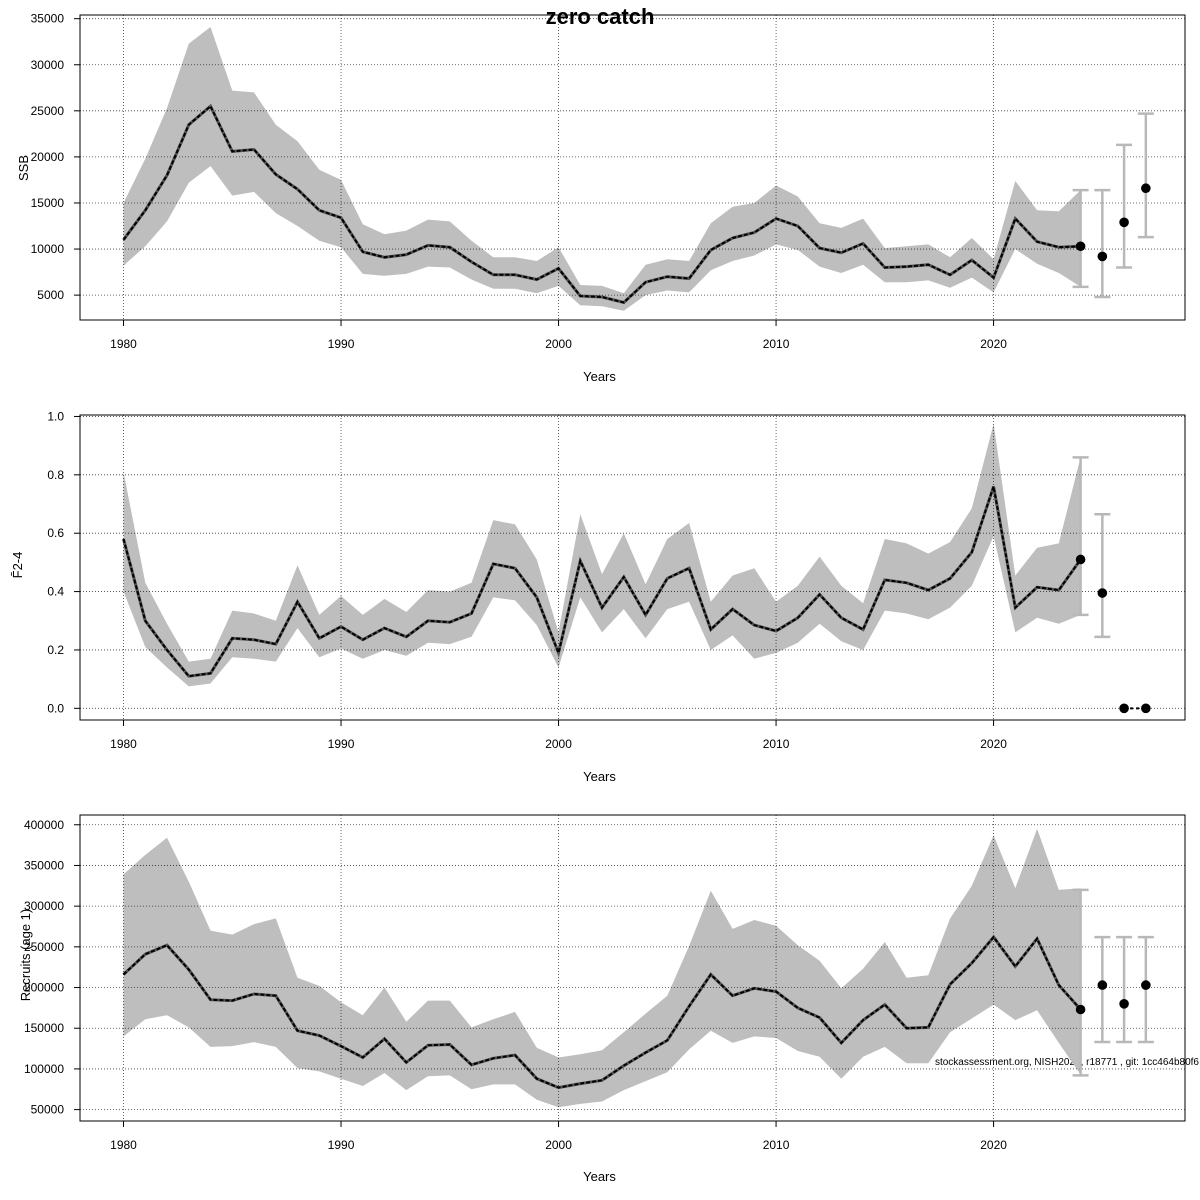  I want to click on chart-title: zero catch, so click(600, 16).